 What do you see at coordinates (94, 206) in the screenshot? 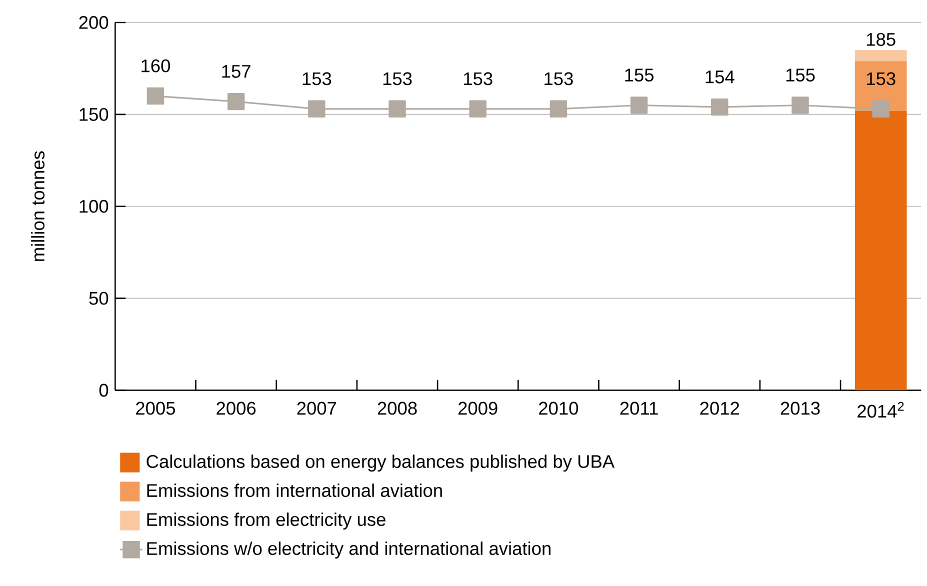
I see `y-tick-label: 100` at bounding box center [94, 206].